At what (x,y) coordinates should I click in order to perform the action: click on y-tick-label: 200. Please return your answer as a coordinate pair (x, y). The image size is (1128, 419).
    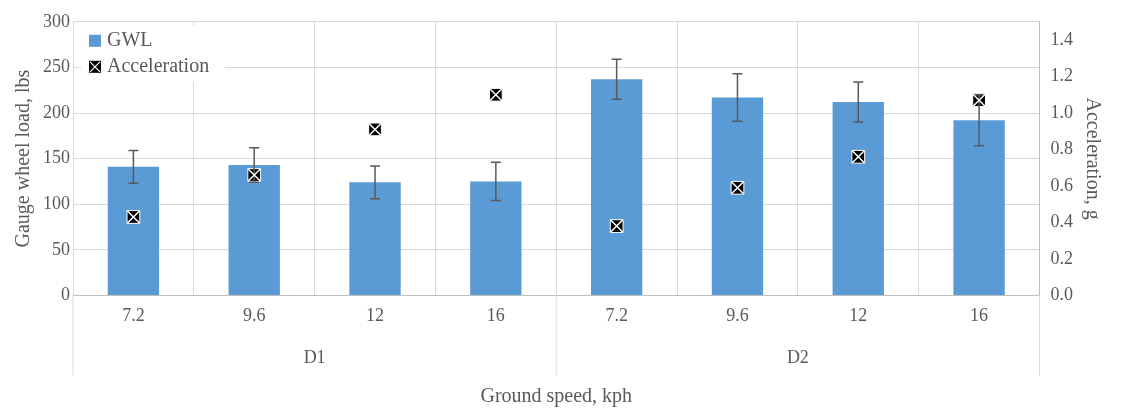
    Looking at the image, I should click on (56, 111).